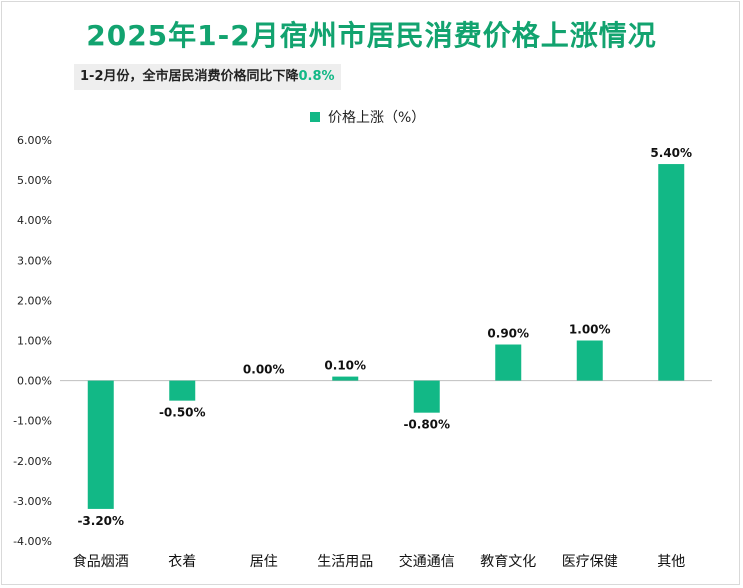 This screenshot has height=588, width=743. Describe the element at coordinates (316, 76) in the screenshot. I see `subtitle-highlight: 0.8%` at that location.